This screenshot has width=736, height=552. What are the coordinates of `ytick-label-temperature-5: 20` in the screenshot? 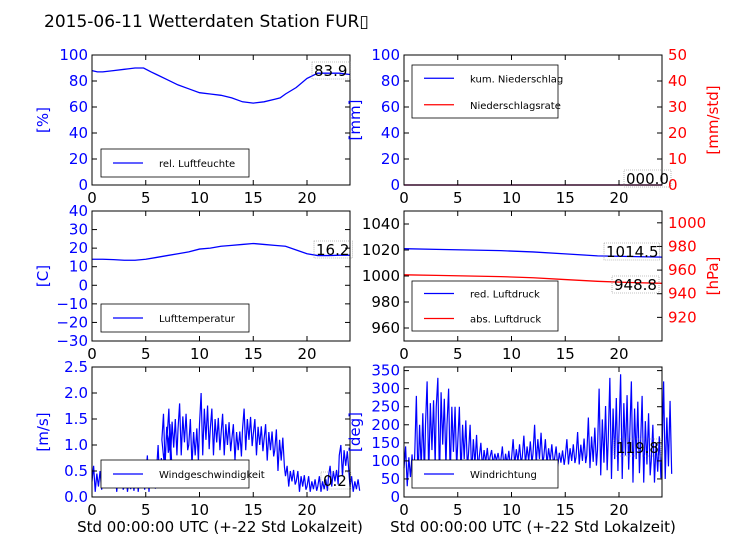 It's located at (78, 248).